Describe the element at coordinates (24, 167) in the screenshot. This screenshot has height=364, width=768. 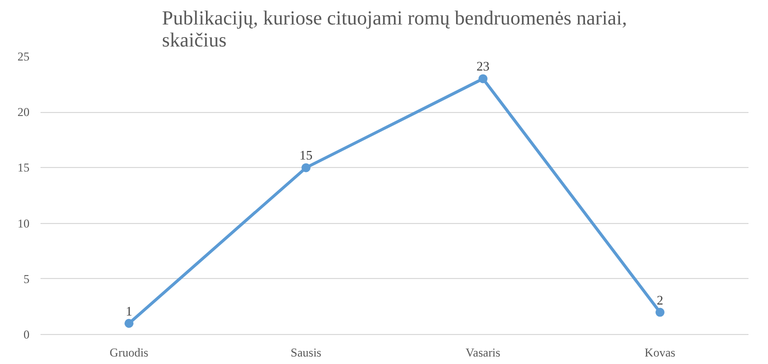
I see `y-tick-label: 15` at that location.